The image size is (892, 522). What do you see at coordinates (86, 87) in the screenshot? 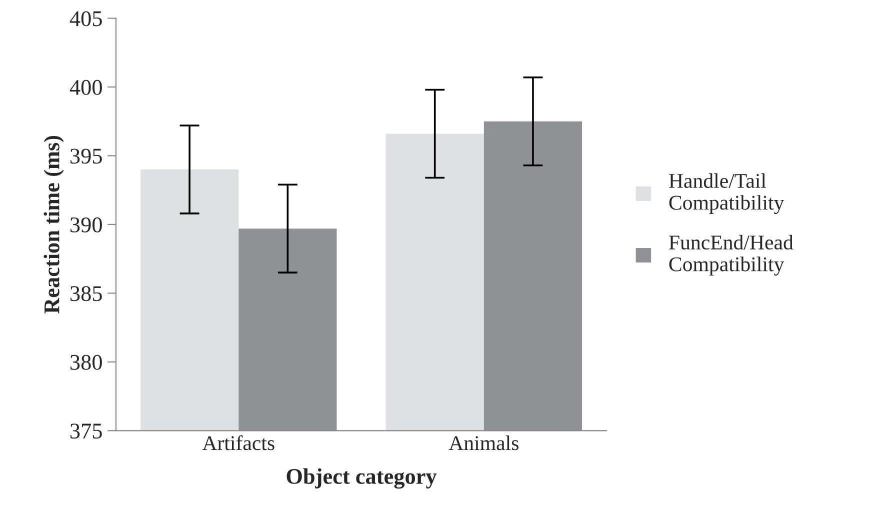
I see `y-tick-label: 400` at bounding box center [86, 87].